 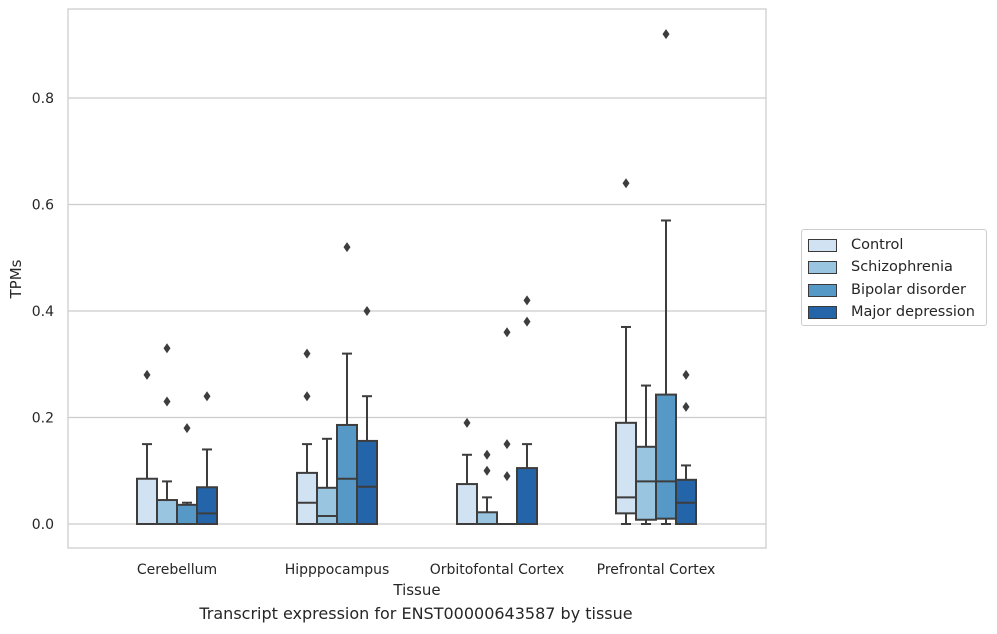 What do you see at coordinates (656, 570) in the screenshot?
I see `x-tick-label: Prefrontal Cortex` at bounding box center [656, 570].